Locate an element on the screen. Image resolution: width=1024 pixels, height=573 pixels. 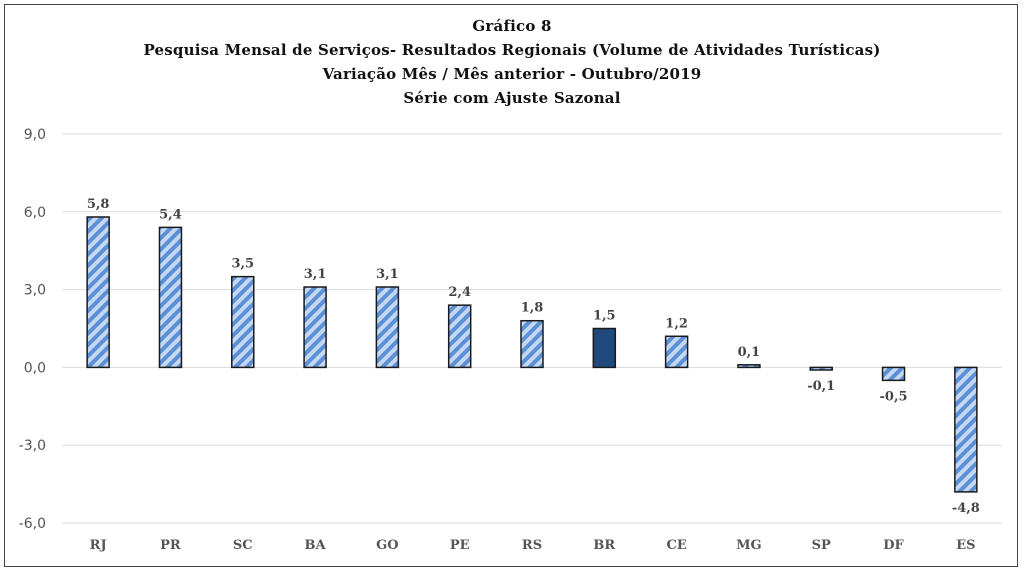
x-tick-label: DF is located at coordinates (893, 545).